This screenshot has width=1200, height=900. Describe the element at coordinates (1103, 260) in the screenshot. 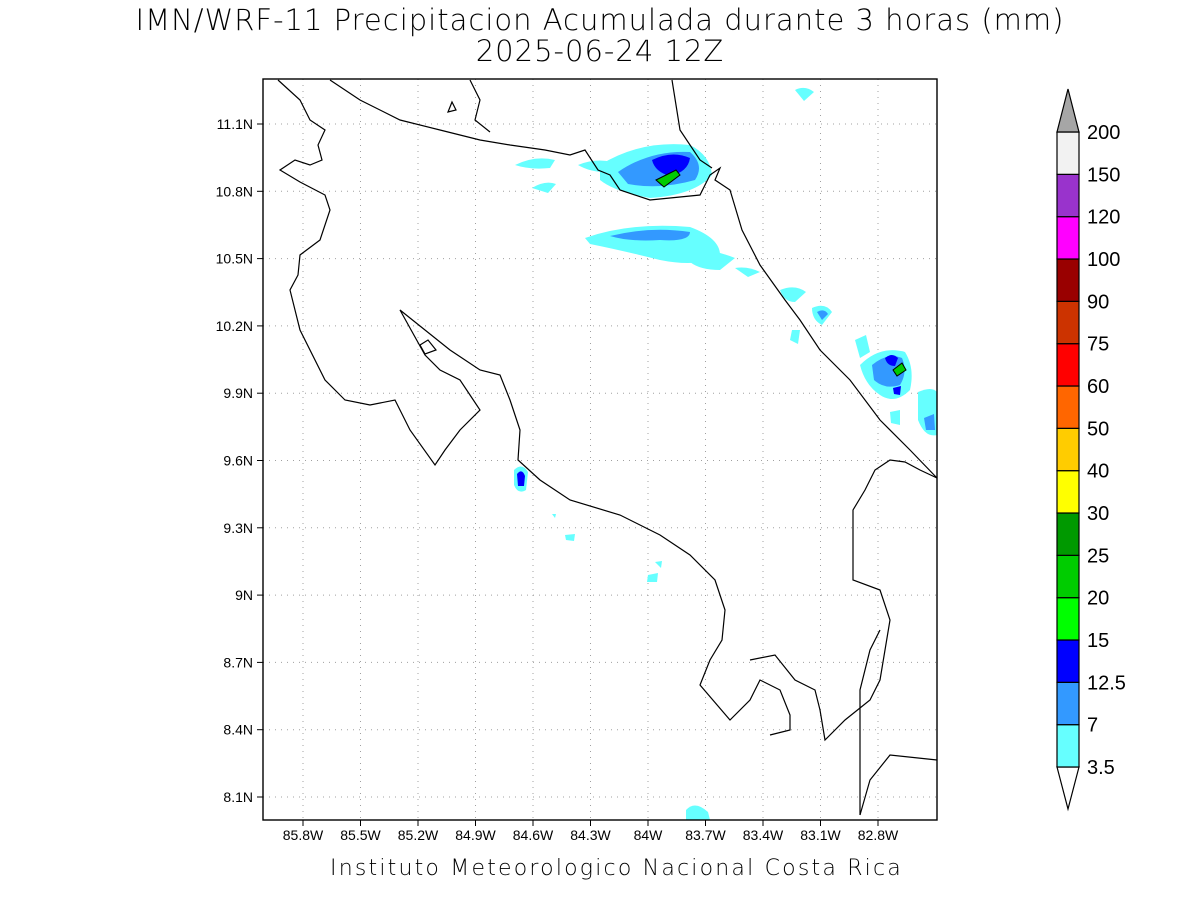

I see `colorbar-label: 100` at that location.